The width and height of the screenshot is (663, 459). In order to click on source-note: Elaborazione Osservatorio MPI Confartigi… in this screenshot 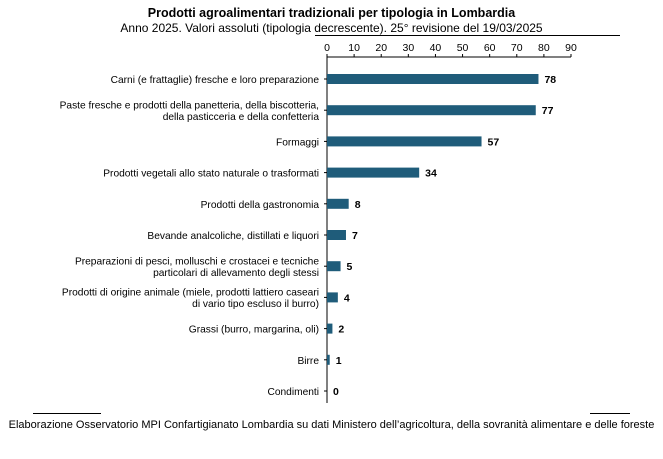, I will do `click(331, 425)`.